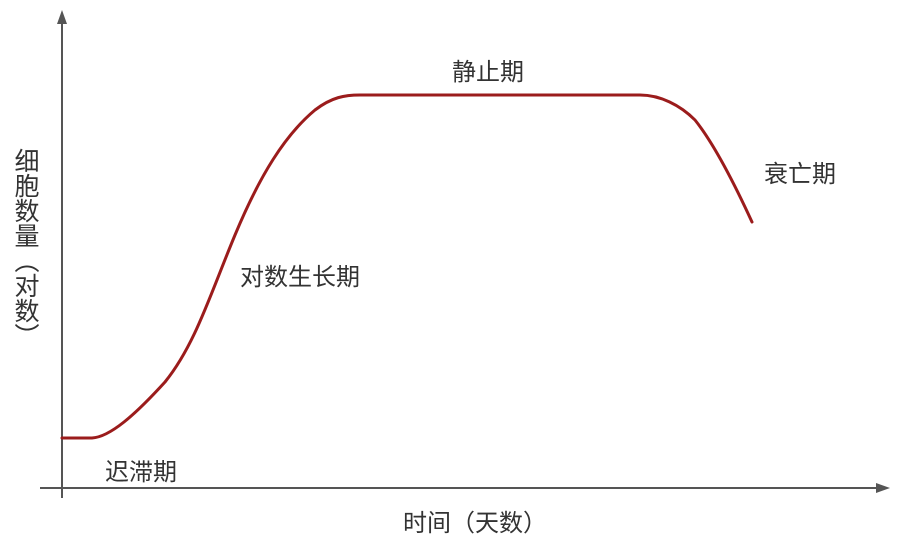 This screenshot has height=548, width=900. I want to click on phase-label-lag: 迟滞期, so click(141, 472).